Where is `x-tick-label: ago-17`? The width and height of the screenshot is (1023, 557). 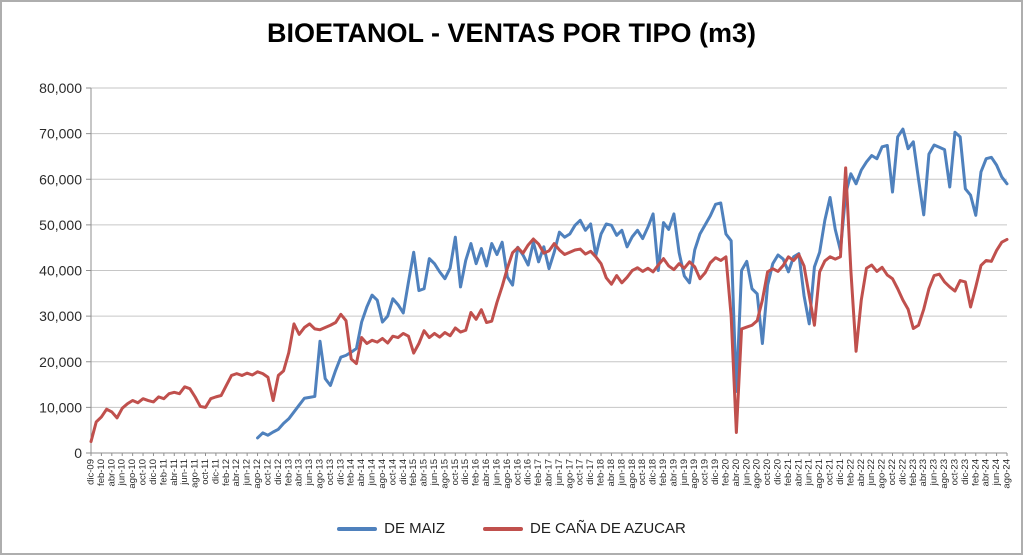 x-tick-label: ago-17 is located at coordinates (569, 474).